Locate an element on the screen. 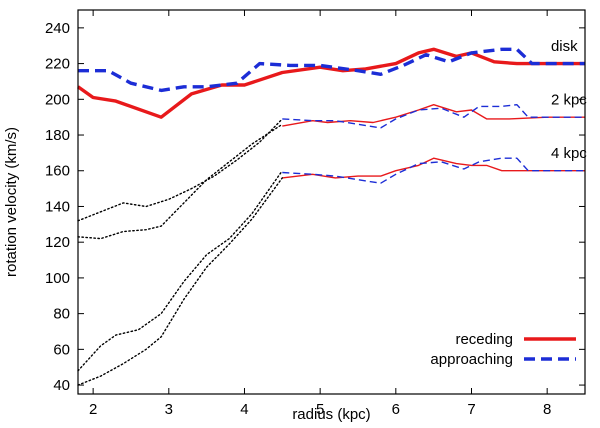  y-tick-label: 80 is located at coordinates (61, 314).